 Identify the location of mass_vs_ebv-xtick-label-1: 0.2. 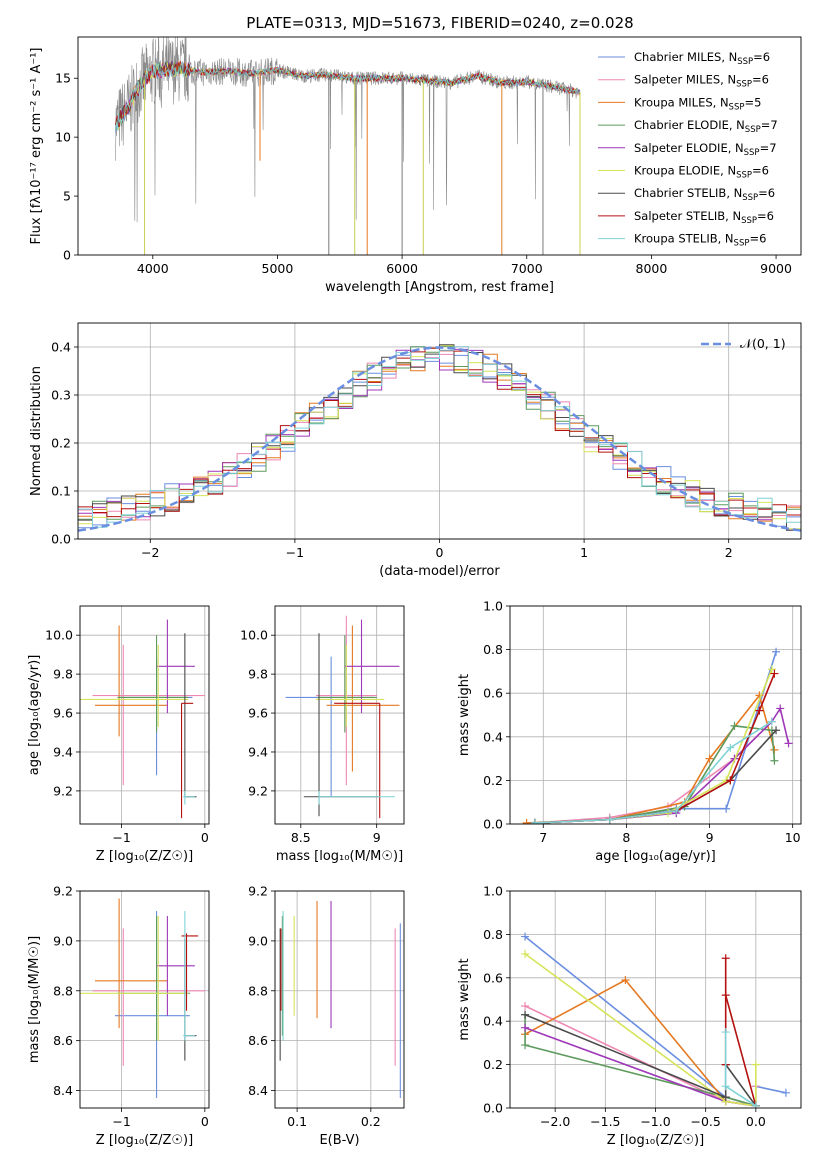
(371, 1121).